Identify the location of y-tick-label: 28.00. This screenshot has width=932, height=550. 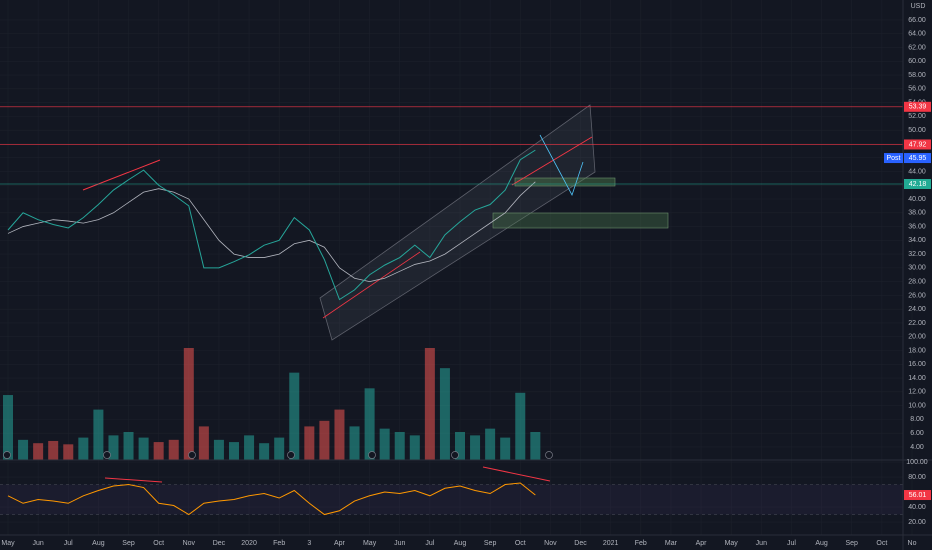
(917, 281).